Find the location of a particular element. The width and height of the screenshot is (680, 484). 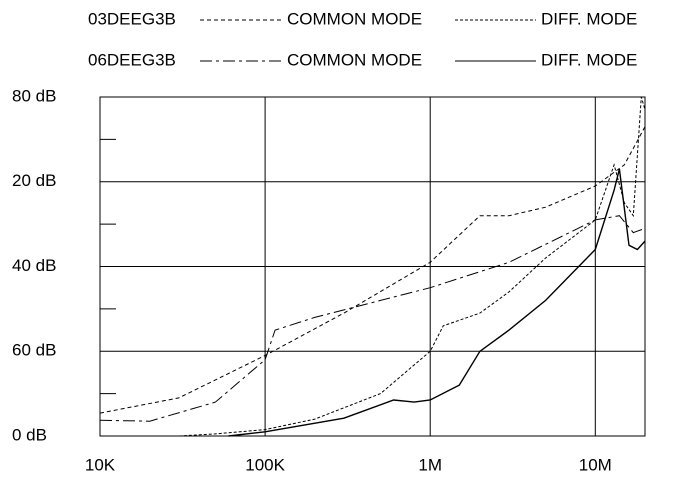

legend-group: 03DEEG3B is located at coordinates (132, 18).